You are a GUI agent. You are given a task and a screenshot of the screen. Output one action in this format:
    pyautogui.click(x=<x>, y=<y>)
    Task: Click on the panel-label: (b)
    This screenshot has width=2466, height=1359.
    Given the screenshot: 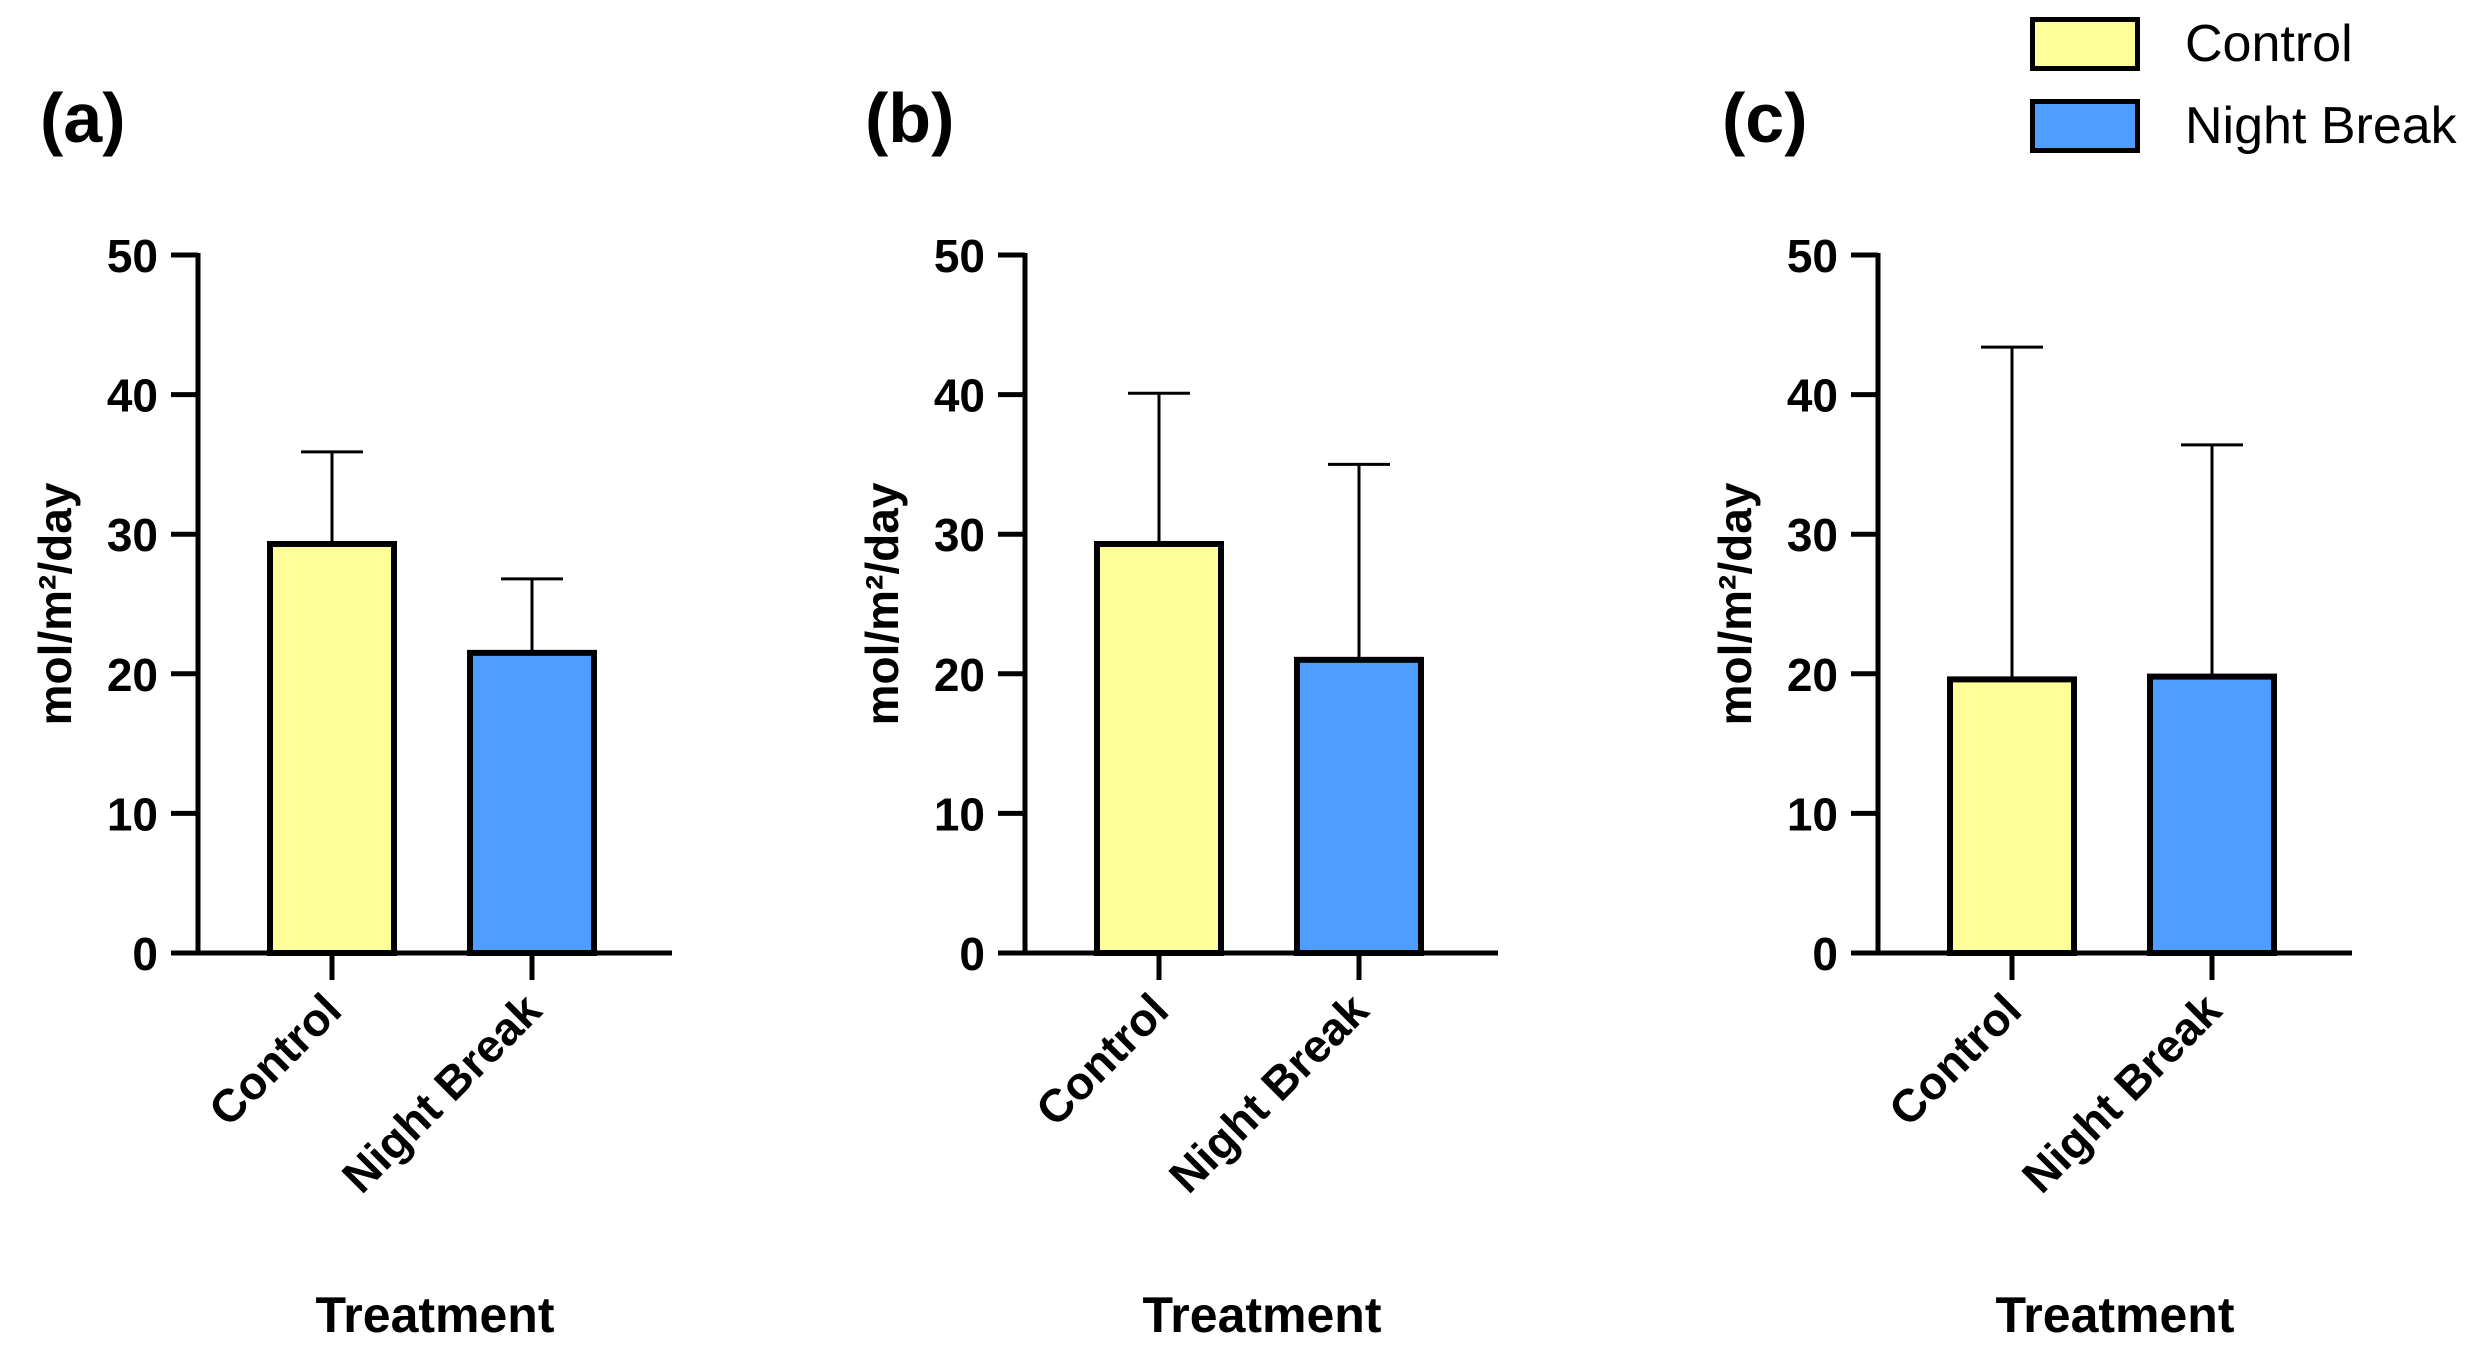 What is the action you would take?
    pyautogui.click(x=909, y=118)
    